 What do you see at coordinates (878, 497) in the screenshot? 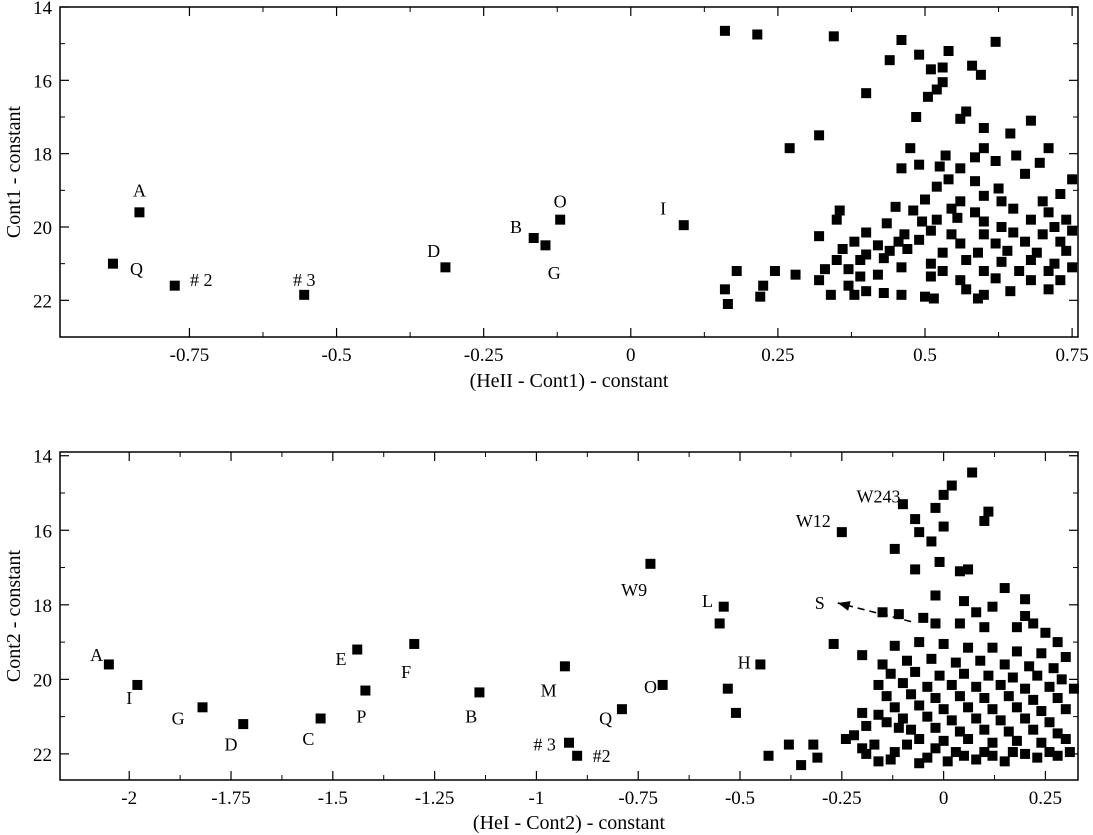
I see `point-label: W243` at bounding box center [878, 497].